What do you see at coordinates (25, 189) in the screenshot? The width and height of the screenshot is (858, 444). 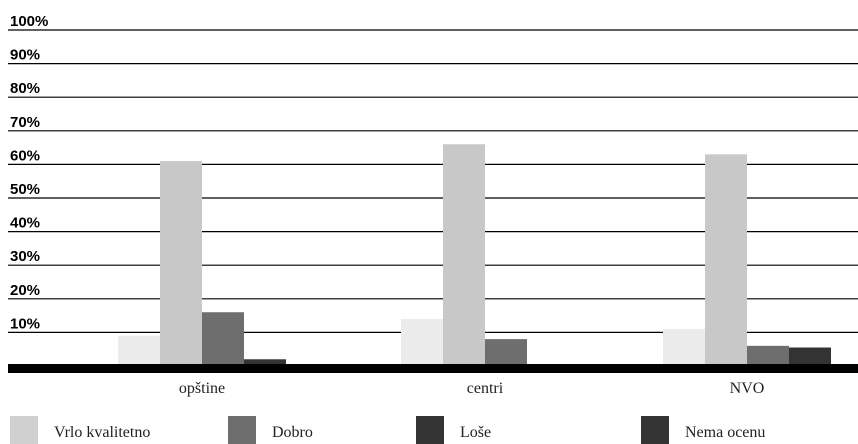 I see `y-tick-label: 50%` at bounding box center [25, 189].